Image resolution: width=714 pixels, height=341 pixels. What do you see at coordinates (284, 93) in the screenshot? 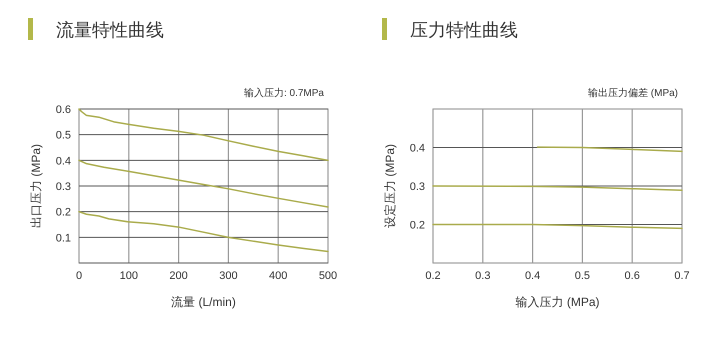
I see `text: 输入压力: 0.7MPa` at bounding box center [284, 93].